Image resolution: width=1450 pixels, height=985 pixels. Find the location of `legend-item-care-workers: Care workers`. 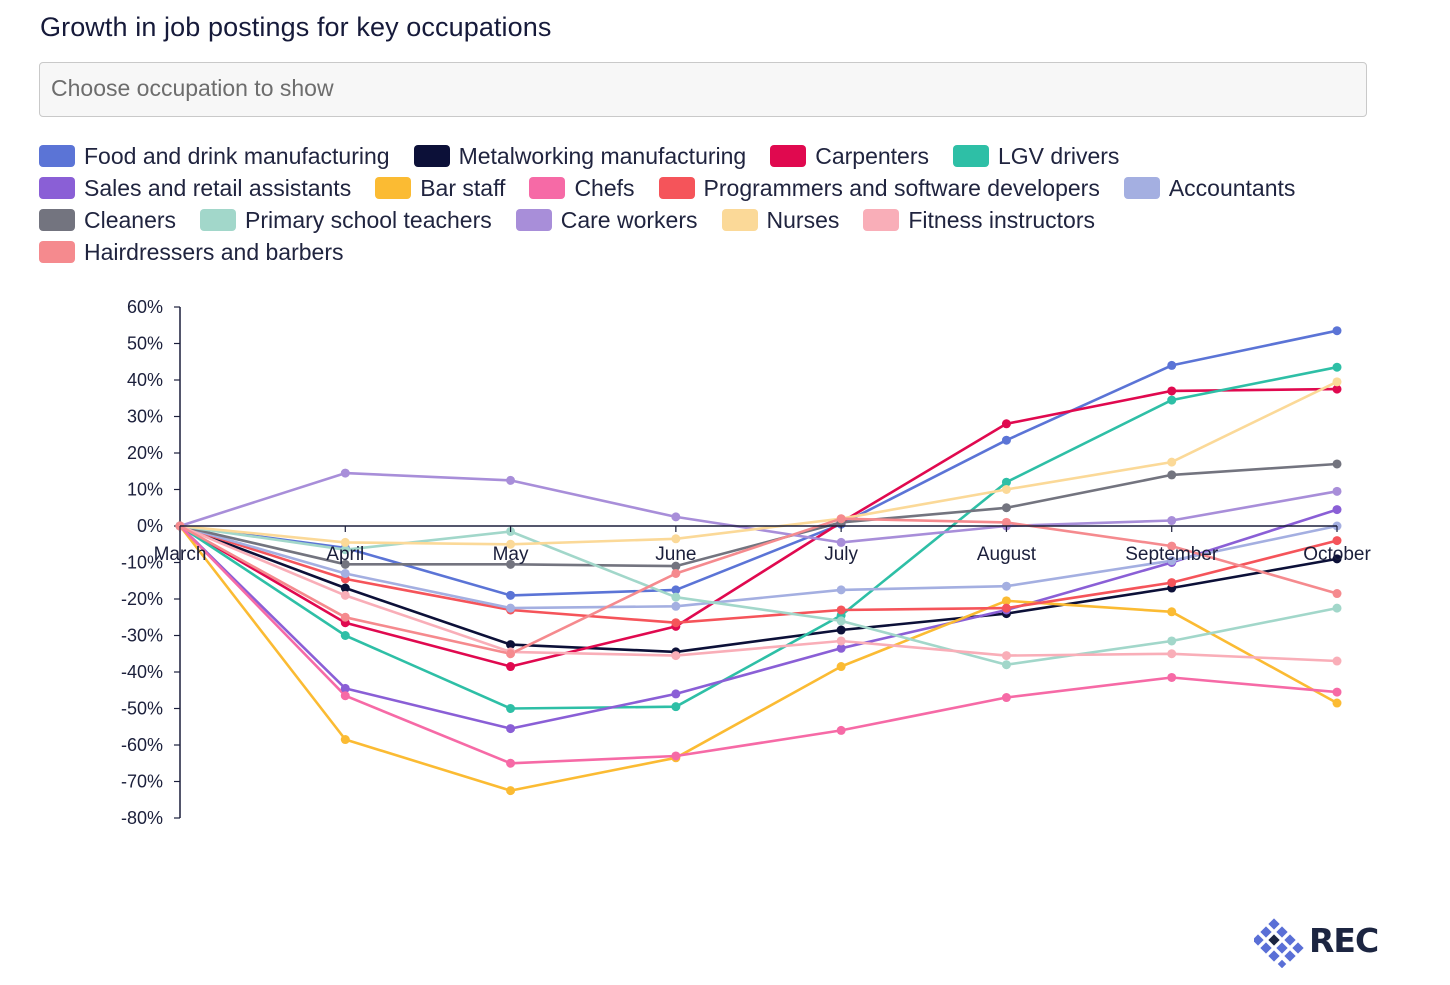

legend-item-care-workers: Care workers is located at coordinates (606, 220).